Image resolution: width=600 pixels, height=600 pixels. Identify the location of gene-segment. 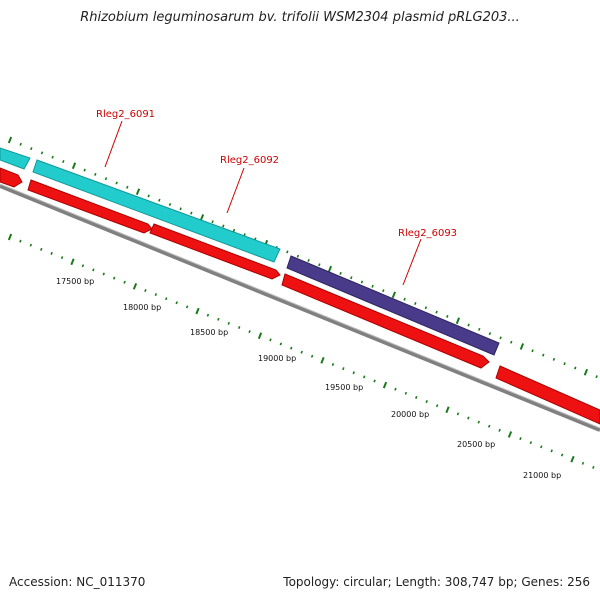
(15, 158).